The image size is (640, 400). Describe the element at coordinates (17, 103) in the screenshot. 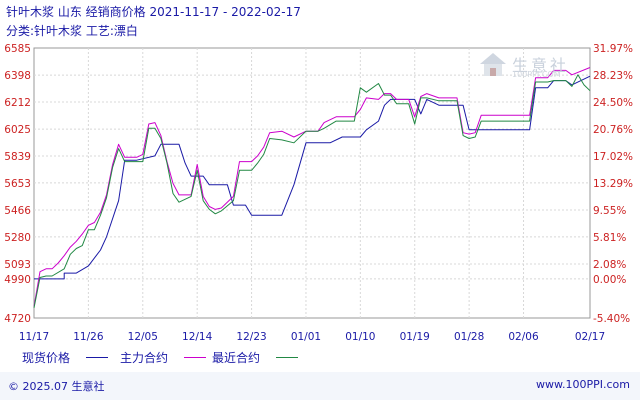

I see `y-tick-left: 6212` at that location.